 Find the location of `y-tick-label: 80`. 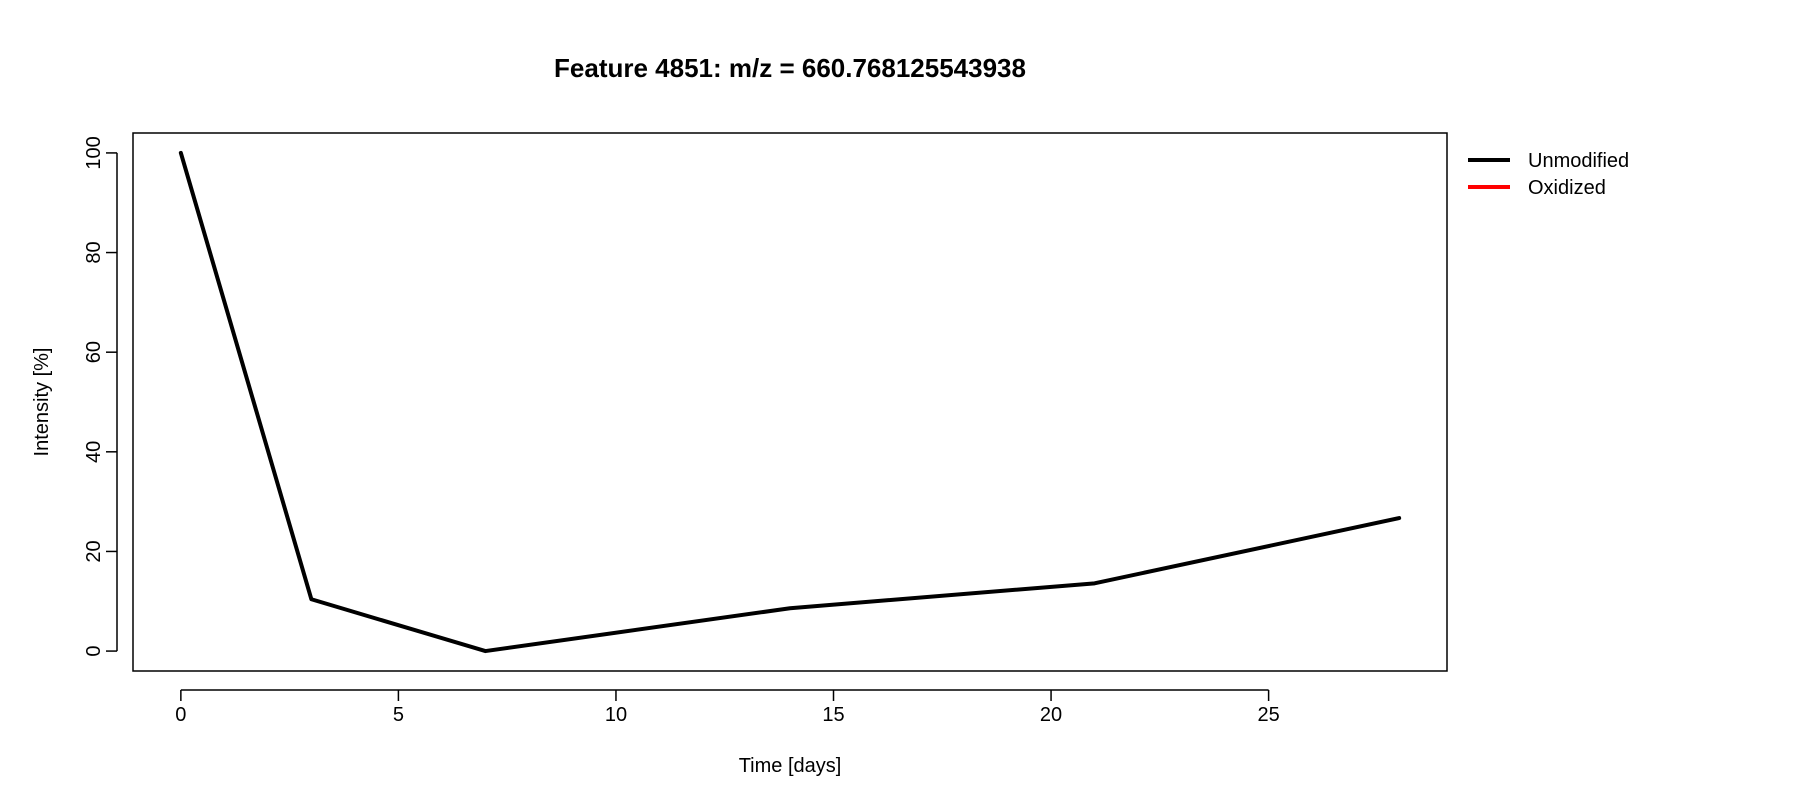

y-tick-label: 80 is located at coordinates (94, 252).